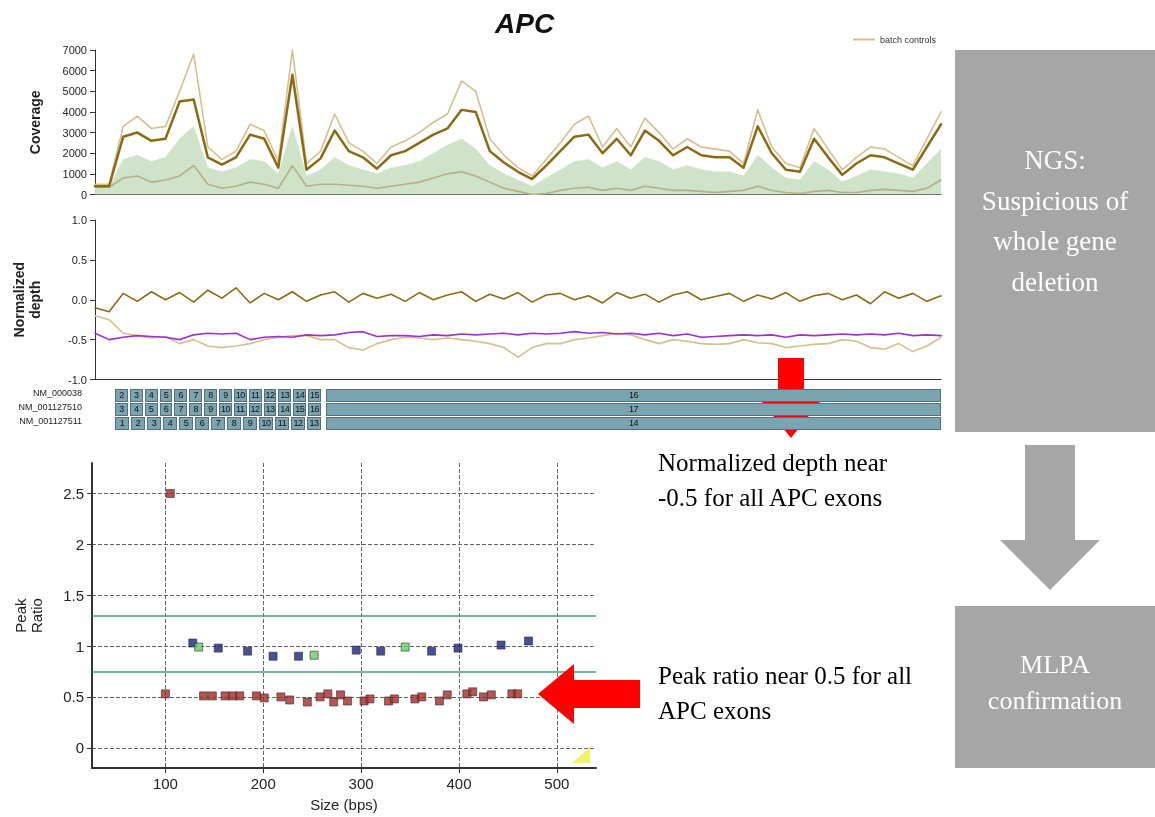  Describe the element at coordinates (263, 784) in the screenshot. I see `x-tick-label: 200` at that location.